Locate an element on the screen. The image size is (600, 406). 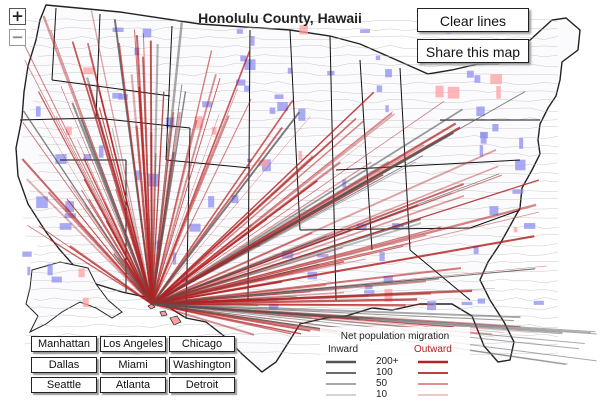
legend-level-50: 50 is located at coordinates (382, 383).